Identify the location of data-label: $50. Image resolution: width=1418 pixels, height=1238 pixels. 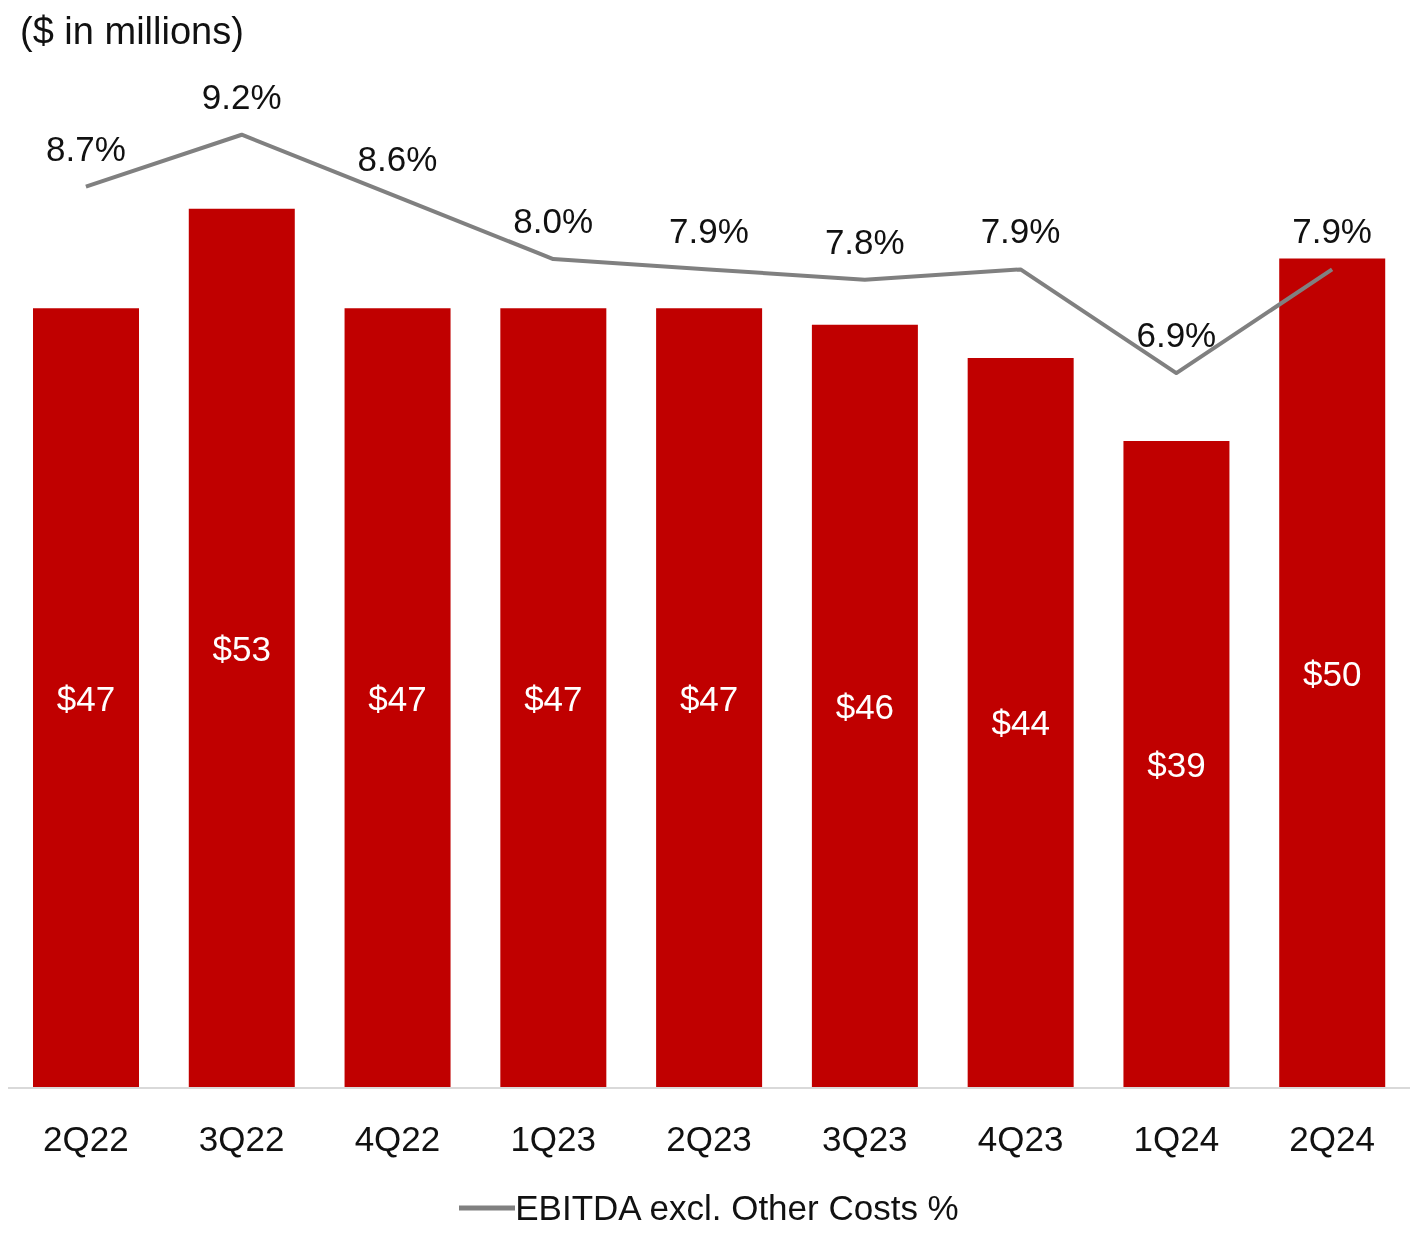
(1332, 673).